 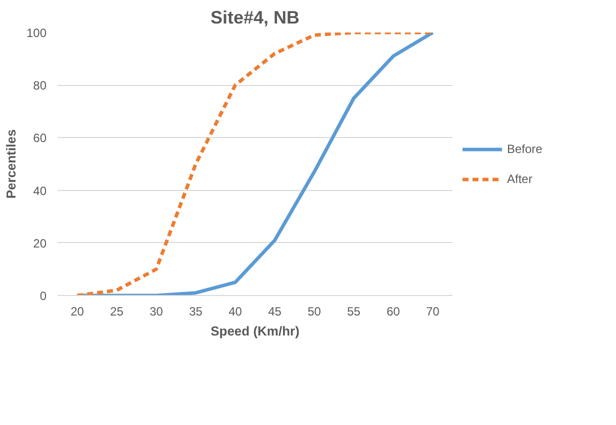 I want to click on x-tick-label: 20, so click(x=77, y=311).